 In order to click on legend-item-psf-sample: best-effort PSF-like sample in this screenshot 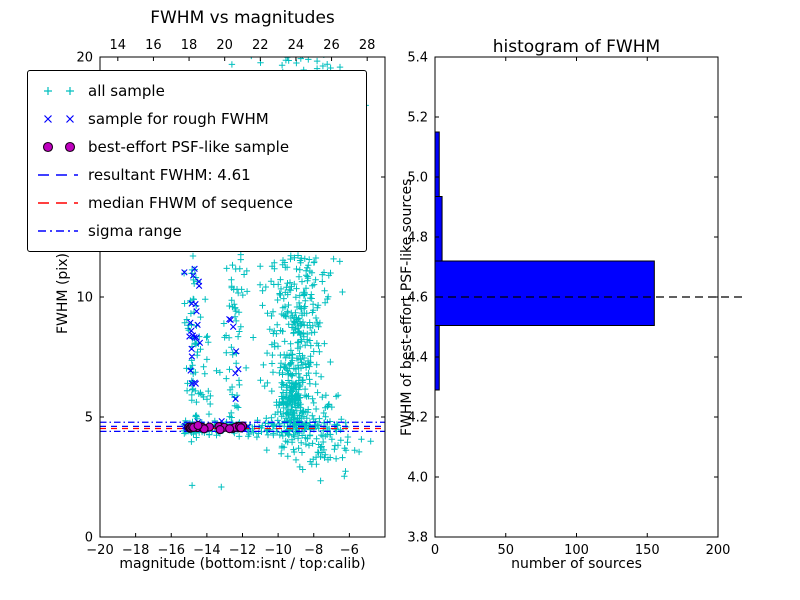, I will do `click(197, 147)`.